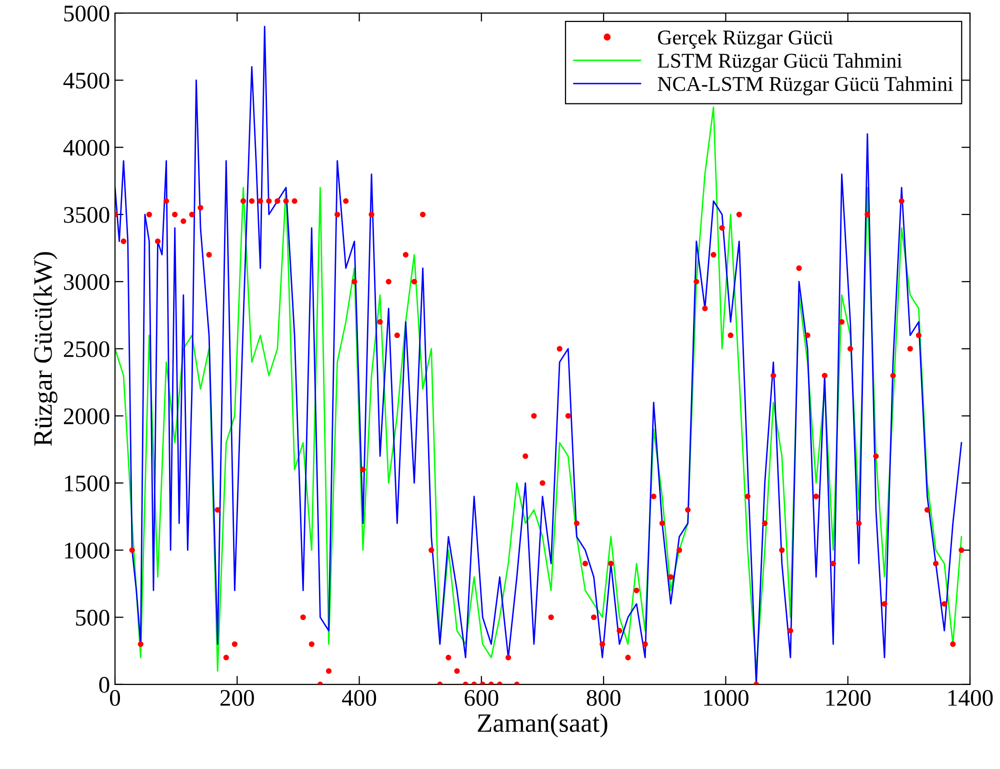 The width and height of the screenshot is (1000, 769). I want to click on x-tick-label: 600, so click(481, 698).